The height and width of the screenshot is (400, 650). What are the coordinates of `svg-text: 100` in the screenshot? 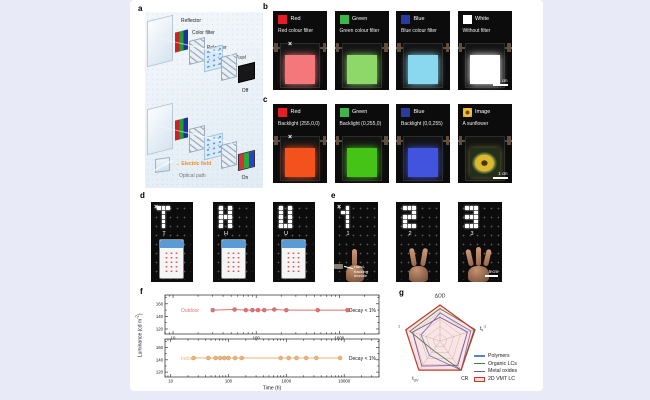 It's located at (229, 381).